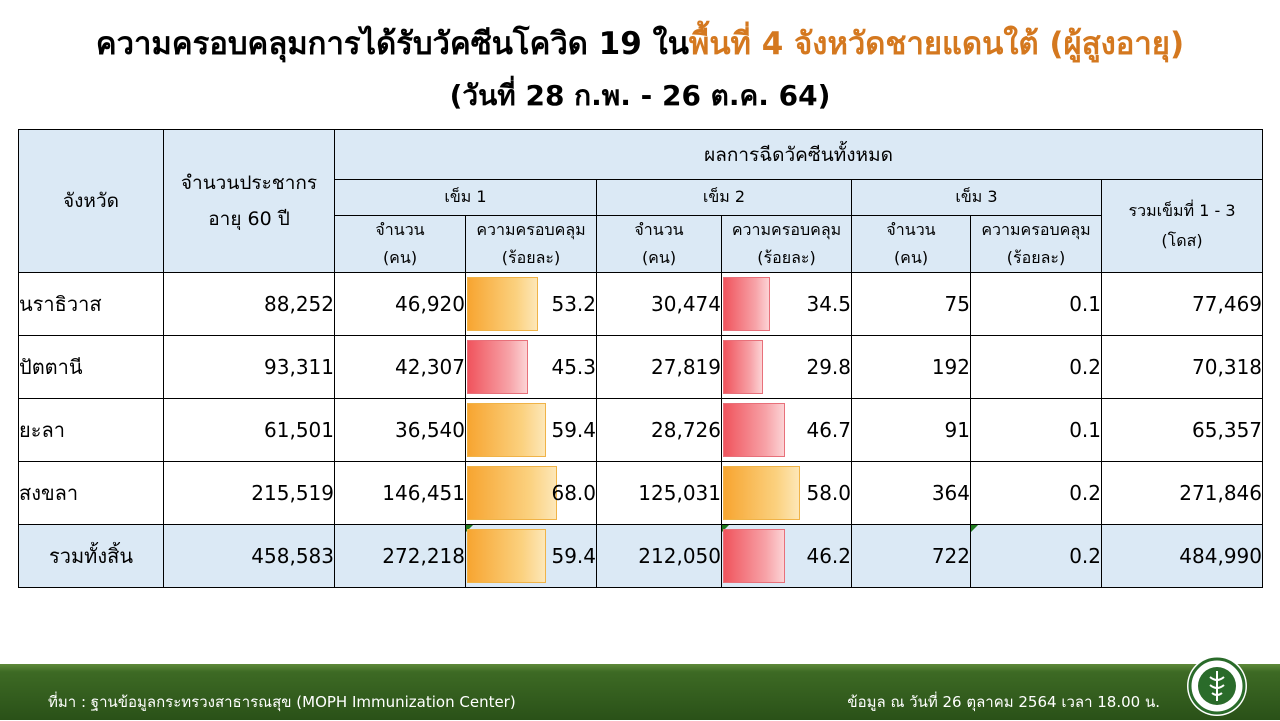 The image size is (1280, 721). I want to click on total-doses-cell: 484,990, so click(1182, 556).